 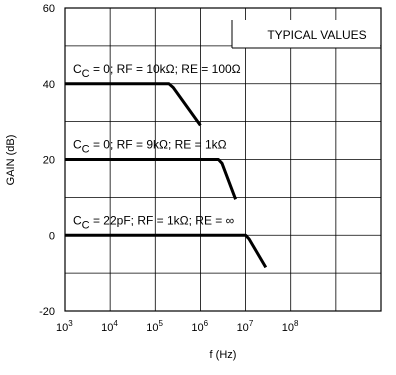 I want to click on y-tick-label: -20, so click(x=47, y=312).